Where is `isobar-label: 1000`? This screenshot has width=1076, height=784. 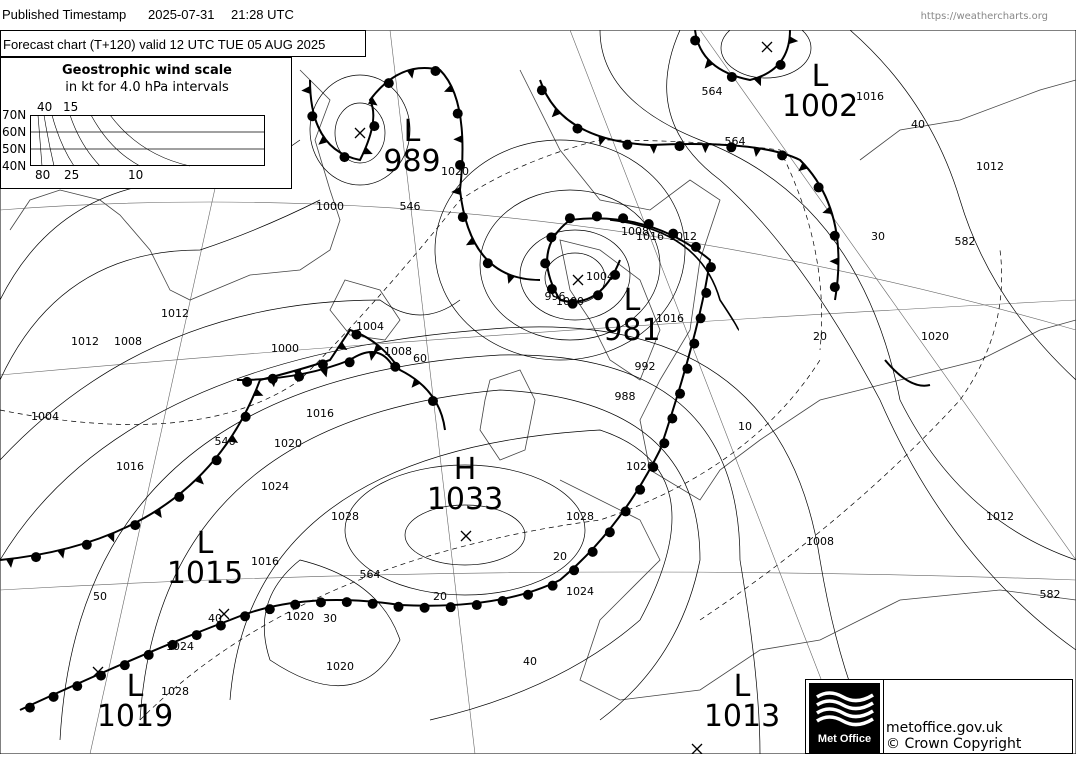
isobar-label: 1000 is located at coordinates (330, 206).